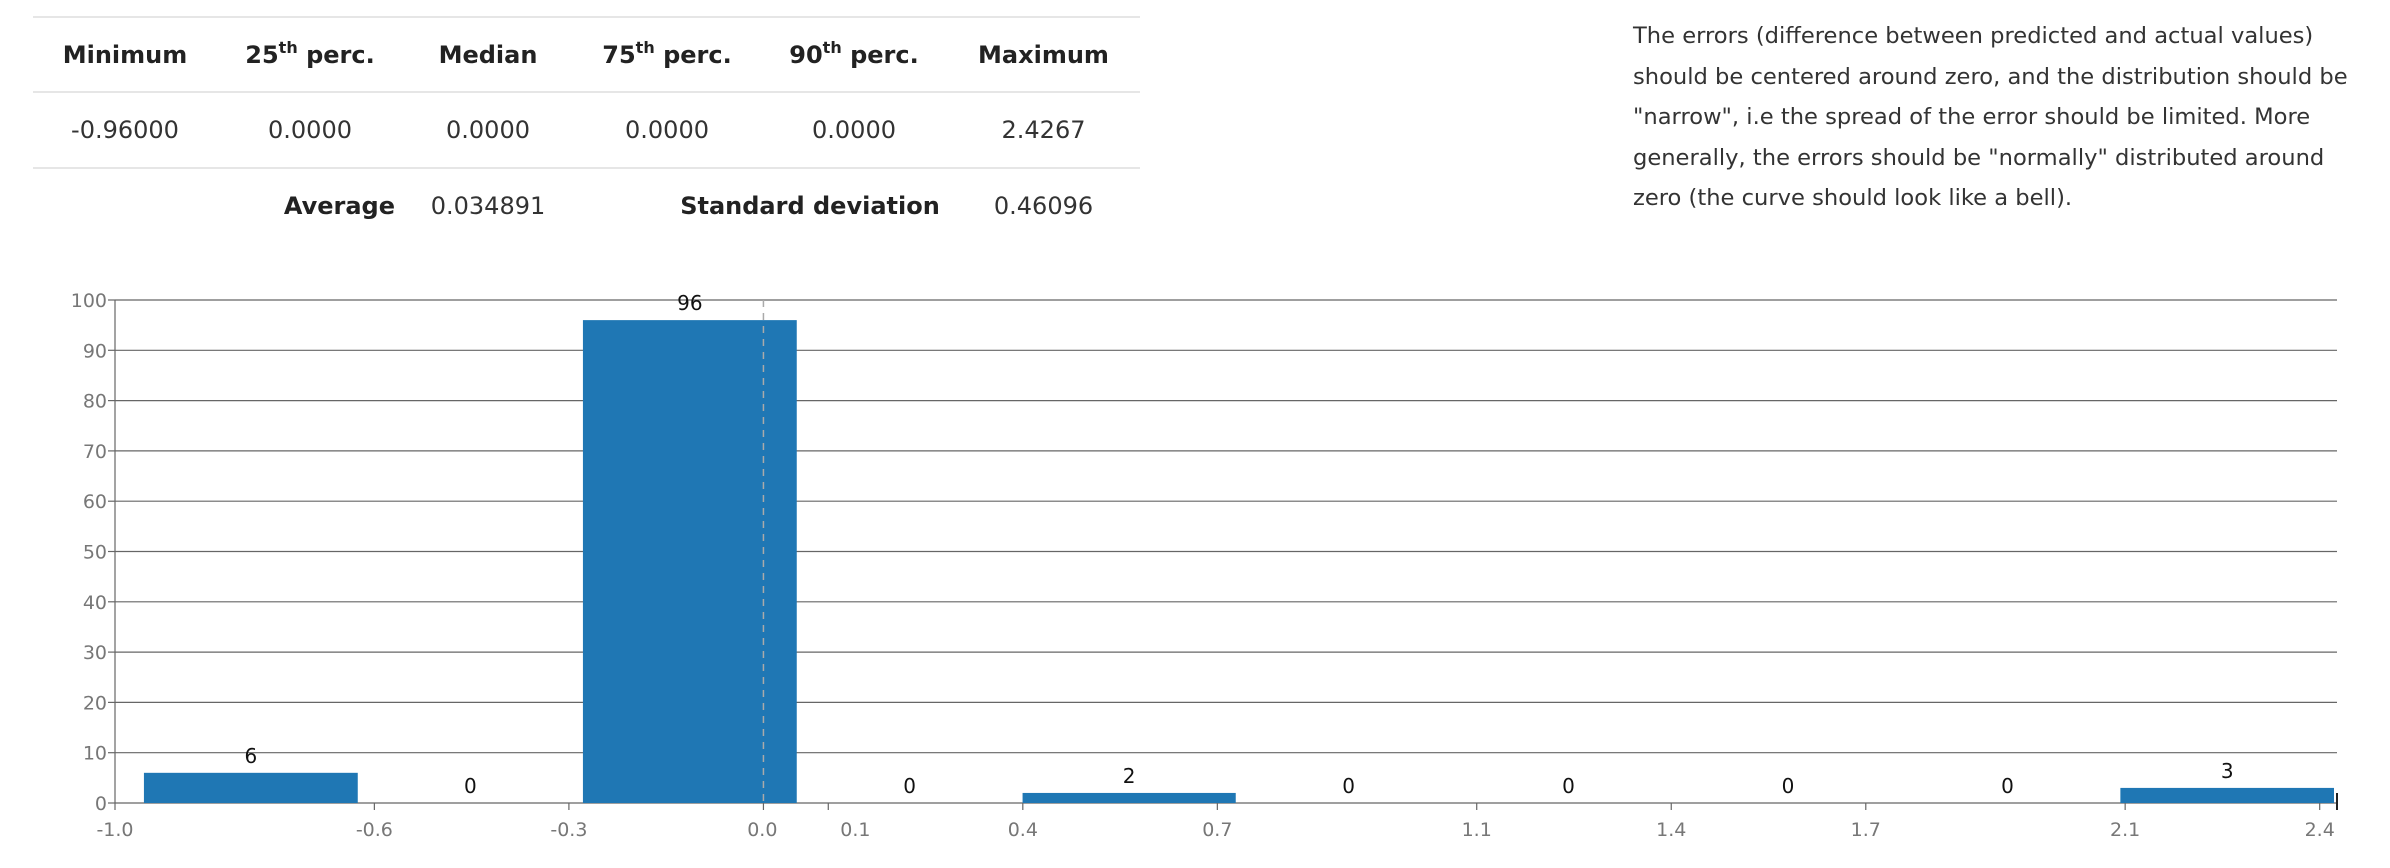  I want to click on average-label: Average, so click(339, 206).